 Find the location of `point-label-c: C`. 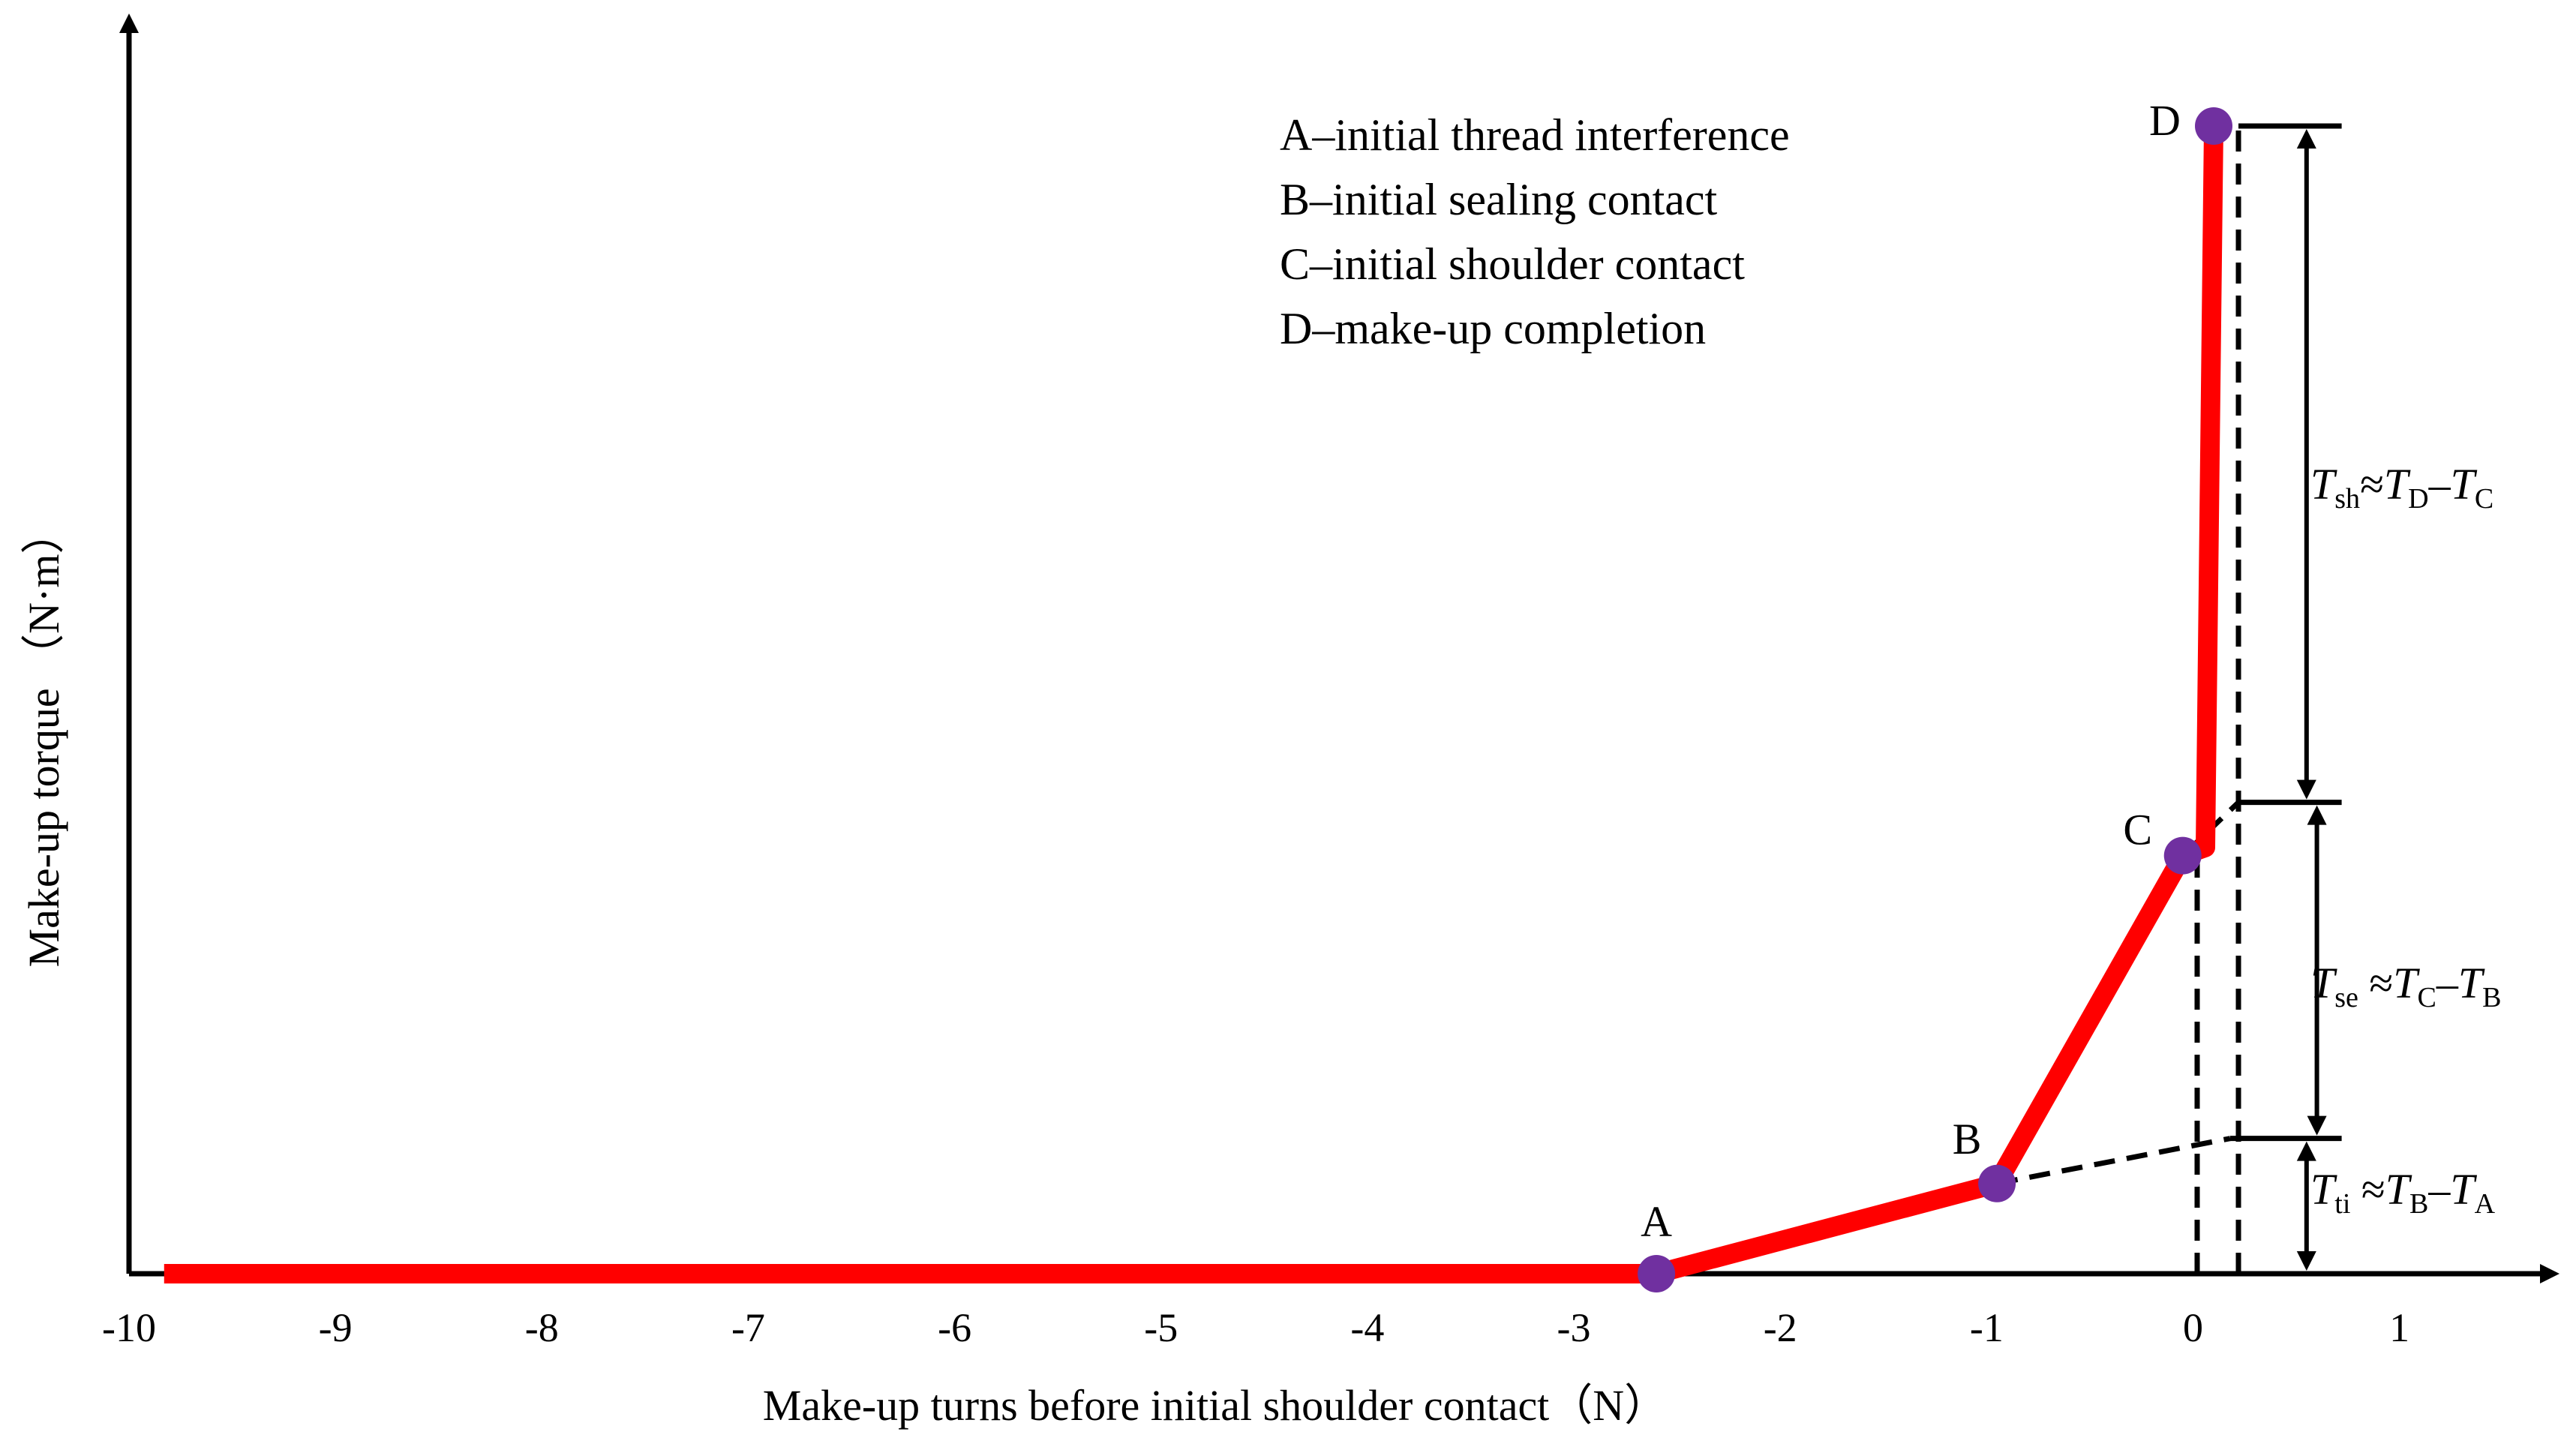

point-label-c: C is located at coordinates (2137, 830).